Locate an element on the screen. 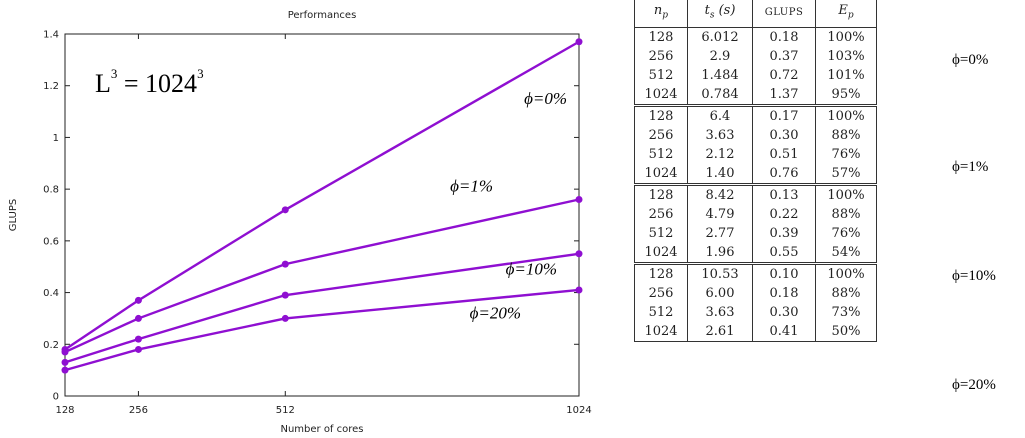 This screenshot has width=1025, height=438. y-axis-title: GLUPS is located at coordinates (13, 215).